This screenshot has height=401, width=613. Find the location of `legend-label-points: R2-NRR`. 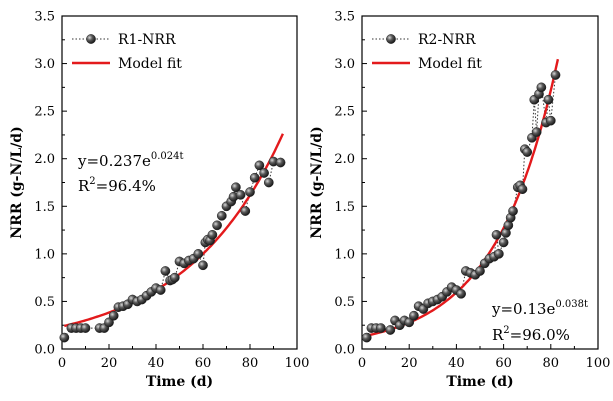

legend-label-points: R2-NRR is located at coordinates (447, 40).